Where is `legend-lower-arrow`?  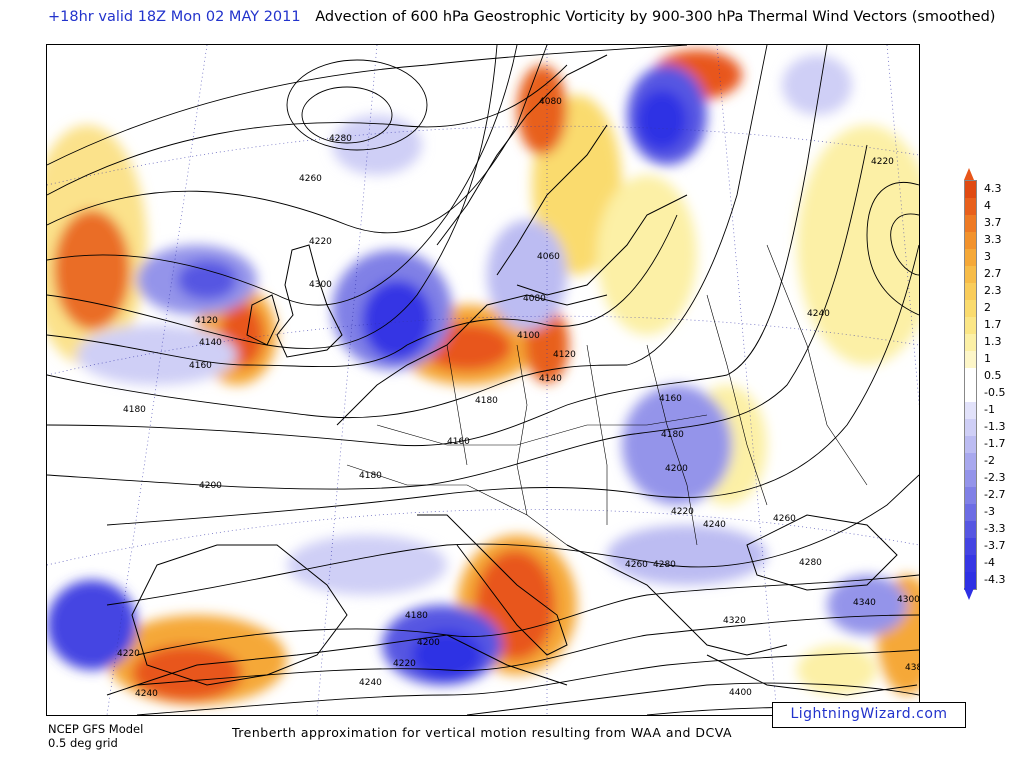 legend-lower-arrow is located at coordinates (969, 594).